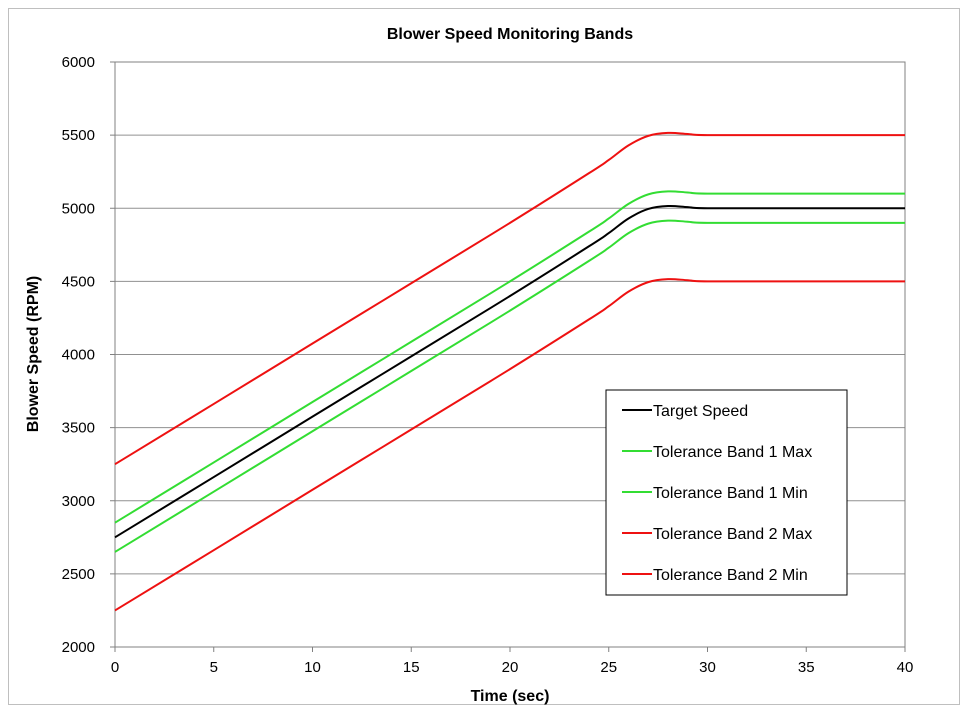 This screenshot has height=709, width=966. Describe the element at coordinates (608, 667) in the screenshot. I see `x-tick-label: 25` at that location.